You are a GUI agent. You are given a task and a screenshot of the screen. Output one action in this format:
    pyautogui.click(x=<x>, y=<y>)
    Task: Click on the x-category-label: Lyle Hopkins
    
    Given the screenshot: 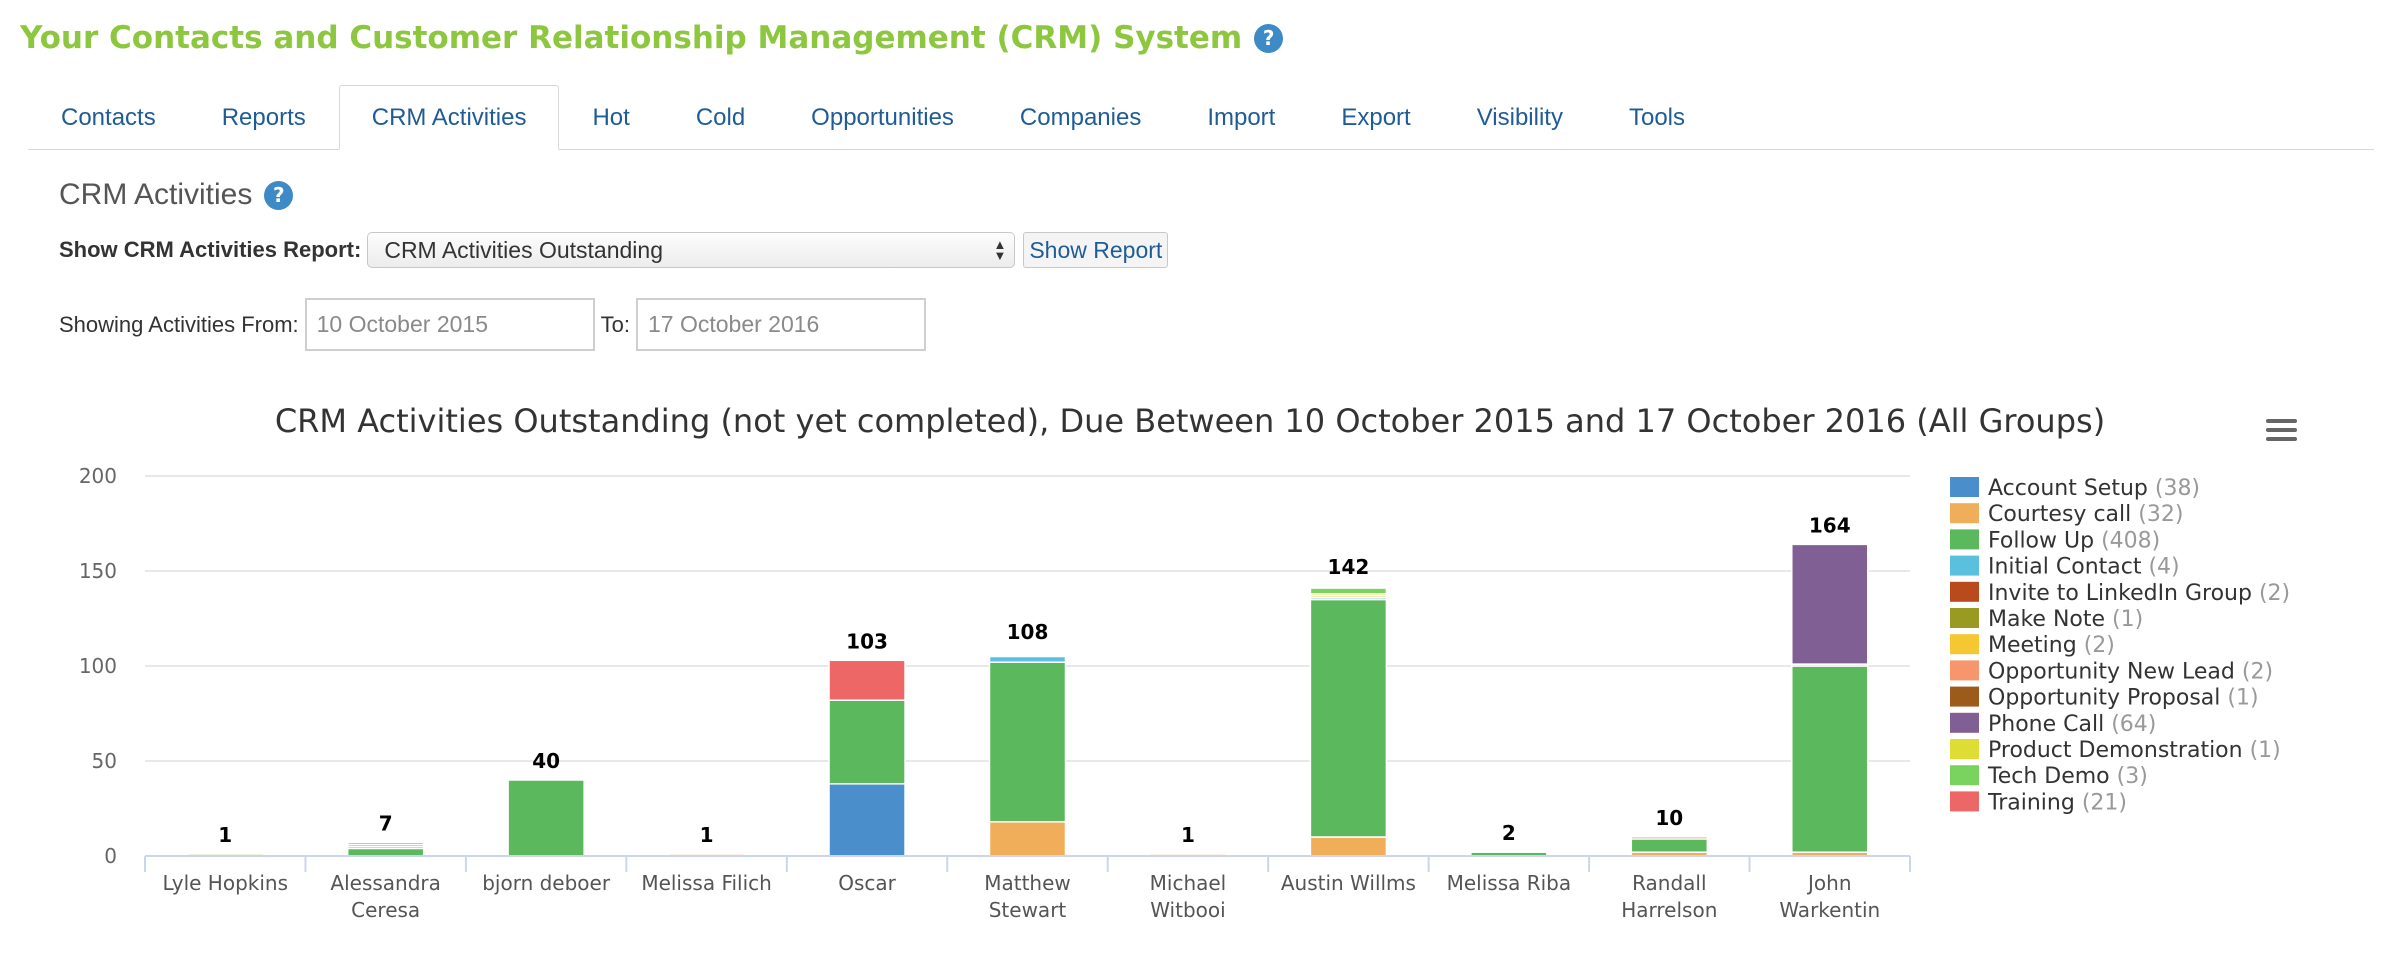 What is the action you would take?
    pyautogui.click(x=225, y=883)
    